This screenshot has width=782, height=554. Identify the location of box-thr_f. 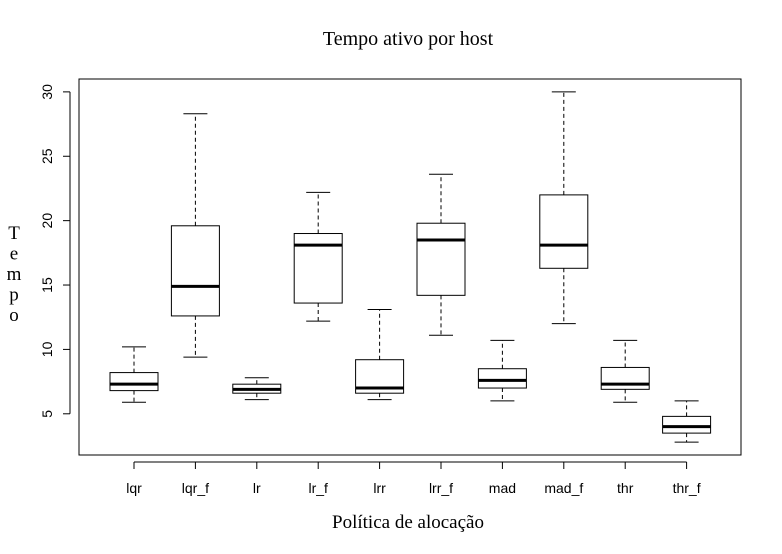
(687, 421).